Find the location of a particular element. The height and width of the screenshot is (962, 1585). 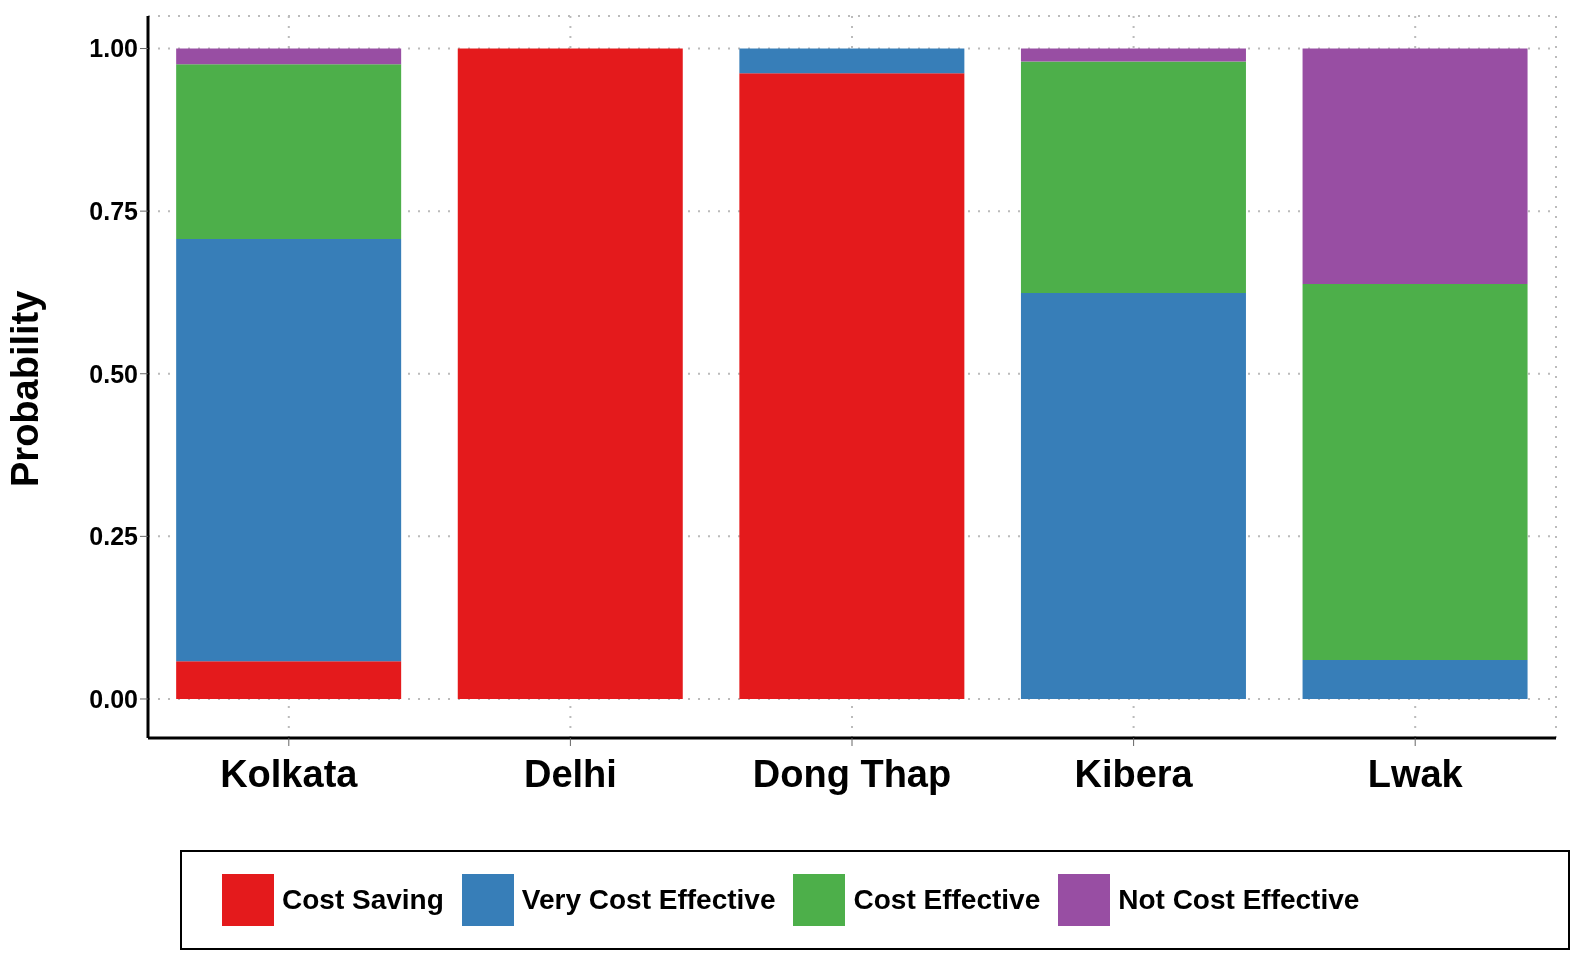

x-tick-label: Delhi is located at coordinates (570, 773).